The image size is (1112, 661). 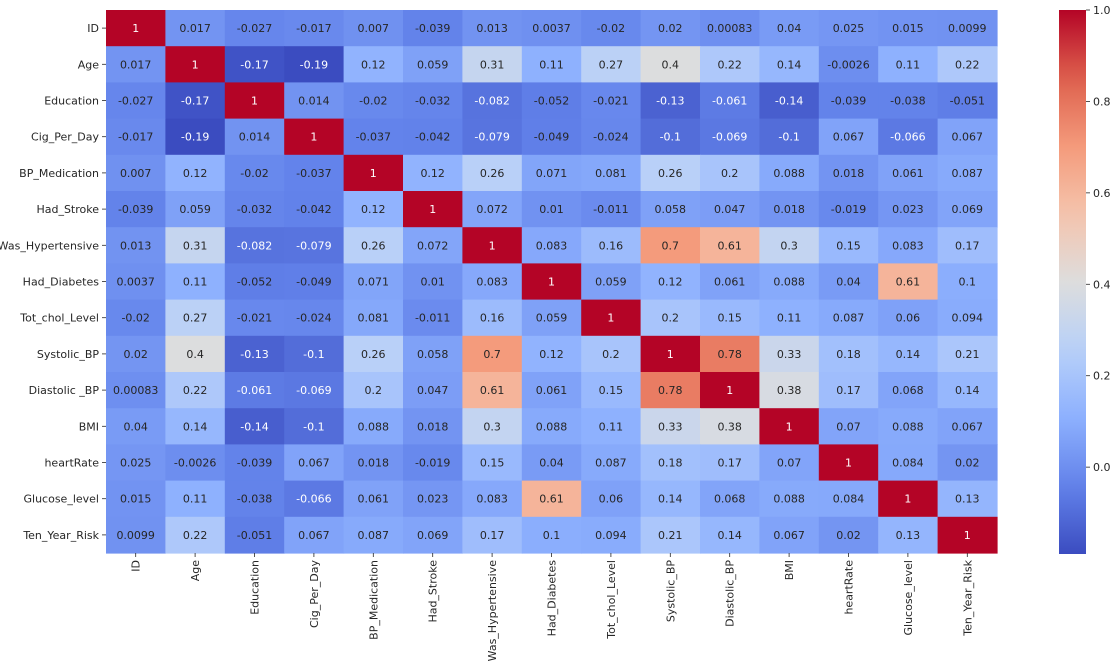 What do you see at coordinates (195, 28) in the screenshot?
I see `cell-value-label: 0.017` at bounding box center [195, 28].